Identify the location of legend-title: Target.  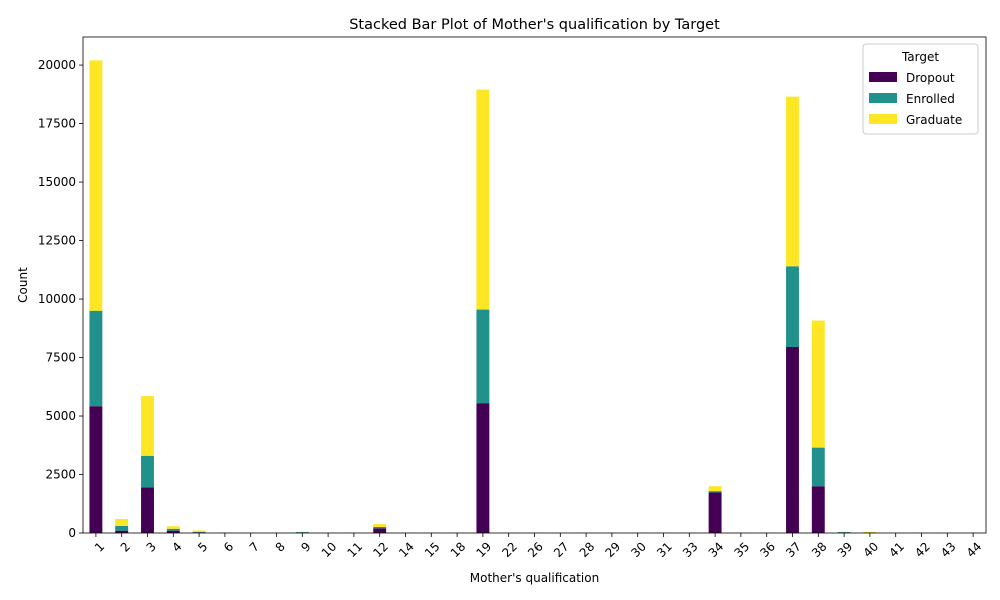
(920, 57).